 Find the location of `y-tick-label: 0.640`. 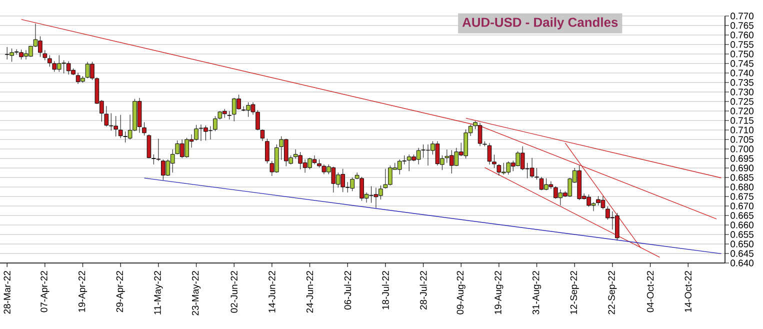

y-tick-label: 0.640 is located at coordinates (742, 263).